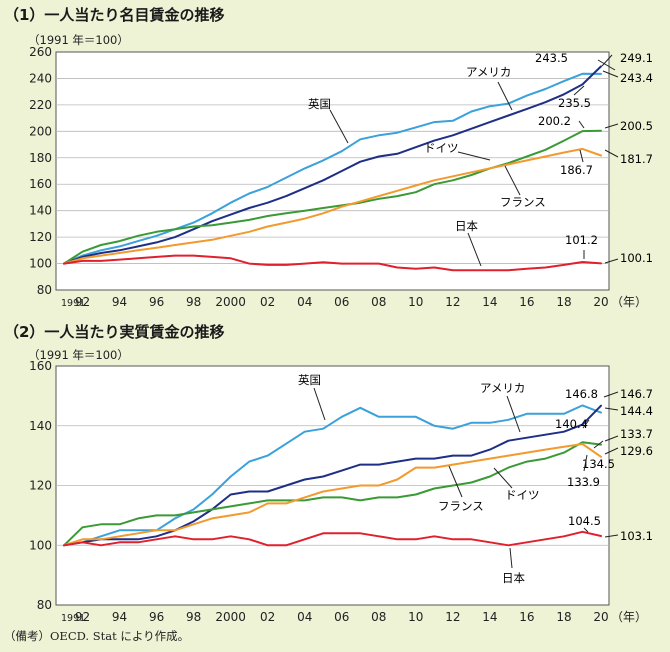 Image resolution: width=670 pixels, height=652 pixels. What do you see at coordinates (97, 636) in the screenshot?
I see `source-note: （備考）OECD. Stat により作成。` at bounding box center [97, 636].